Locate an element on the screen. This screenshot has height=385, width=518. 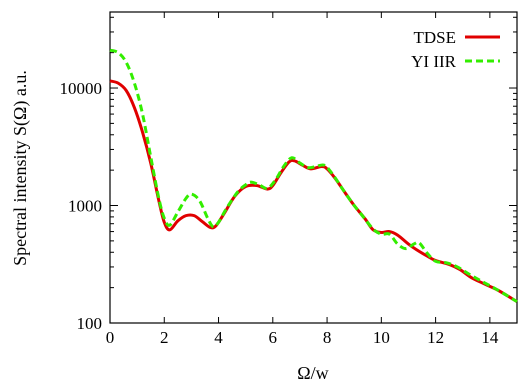
y-tick-label: 100 is located at coordinates (90, 323).